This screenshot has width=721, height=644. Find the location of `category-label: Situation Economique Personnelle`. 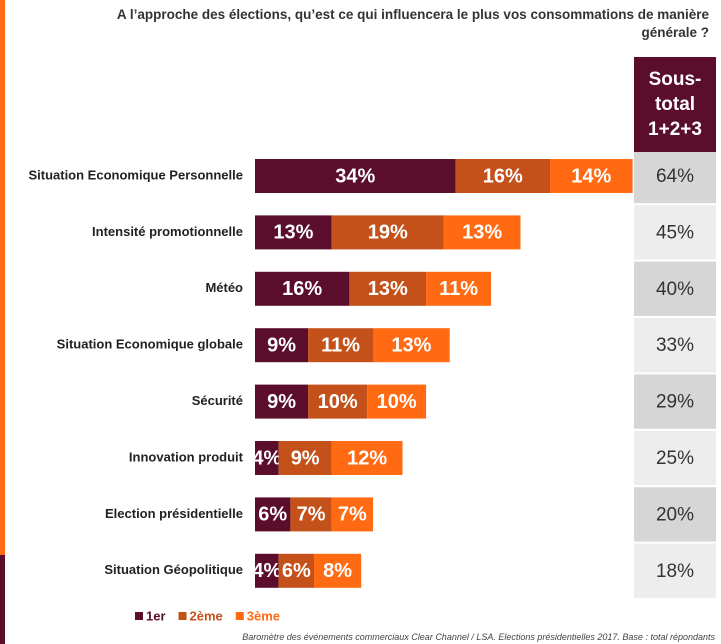

category-label: Situation Economique Personnelle is located at coordinates (135, 174).